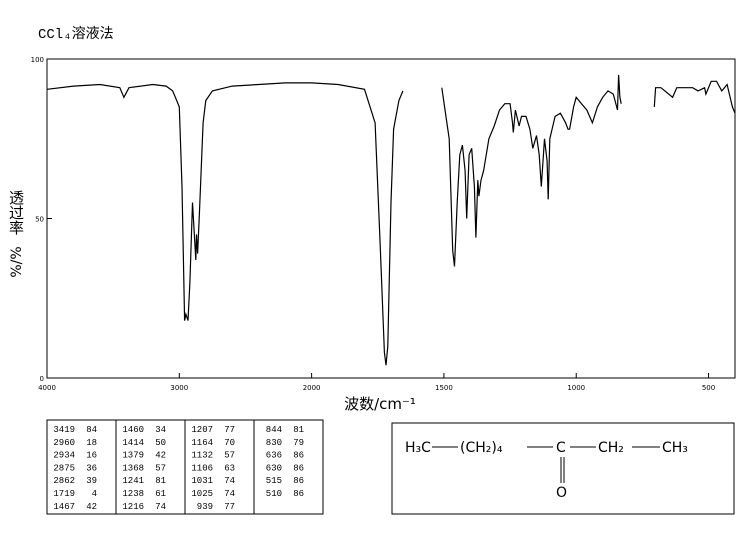 This screenshot has width=748, height=543. Describe the element at coordinates (202, 494) in the screenshot. I see `peak-wavenumber: 1025` at that location.